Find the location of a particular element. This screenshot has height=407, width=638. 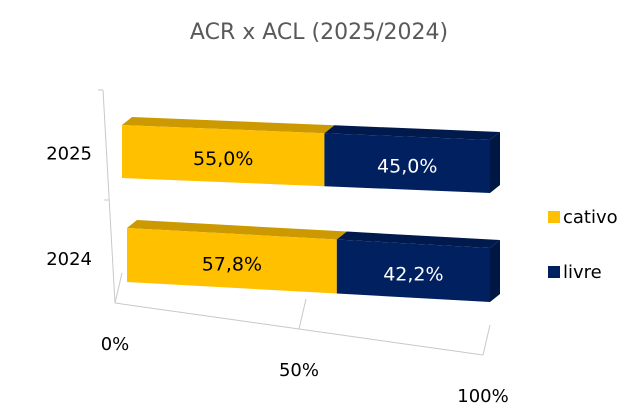

x-tick-label: 100% is located at coordinates (482, 394).